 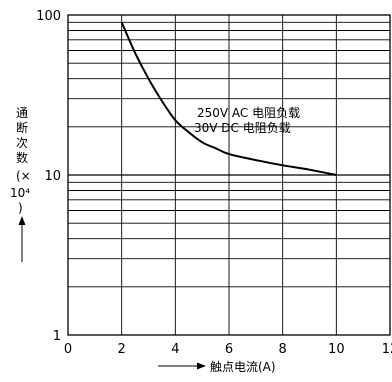 I want to click on y-label-char-5: 10⁴, so click(x=20, y=193).